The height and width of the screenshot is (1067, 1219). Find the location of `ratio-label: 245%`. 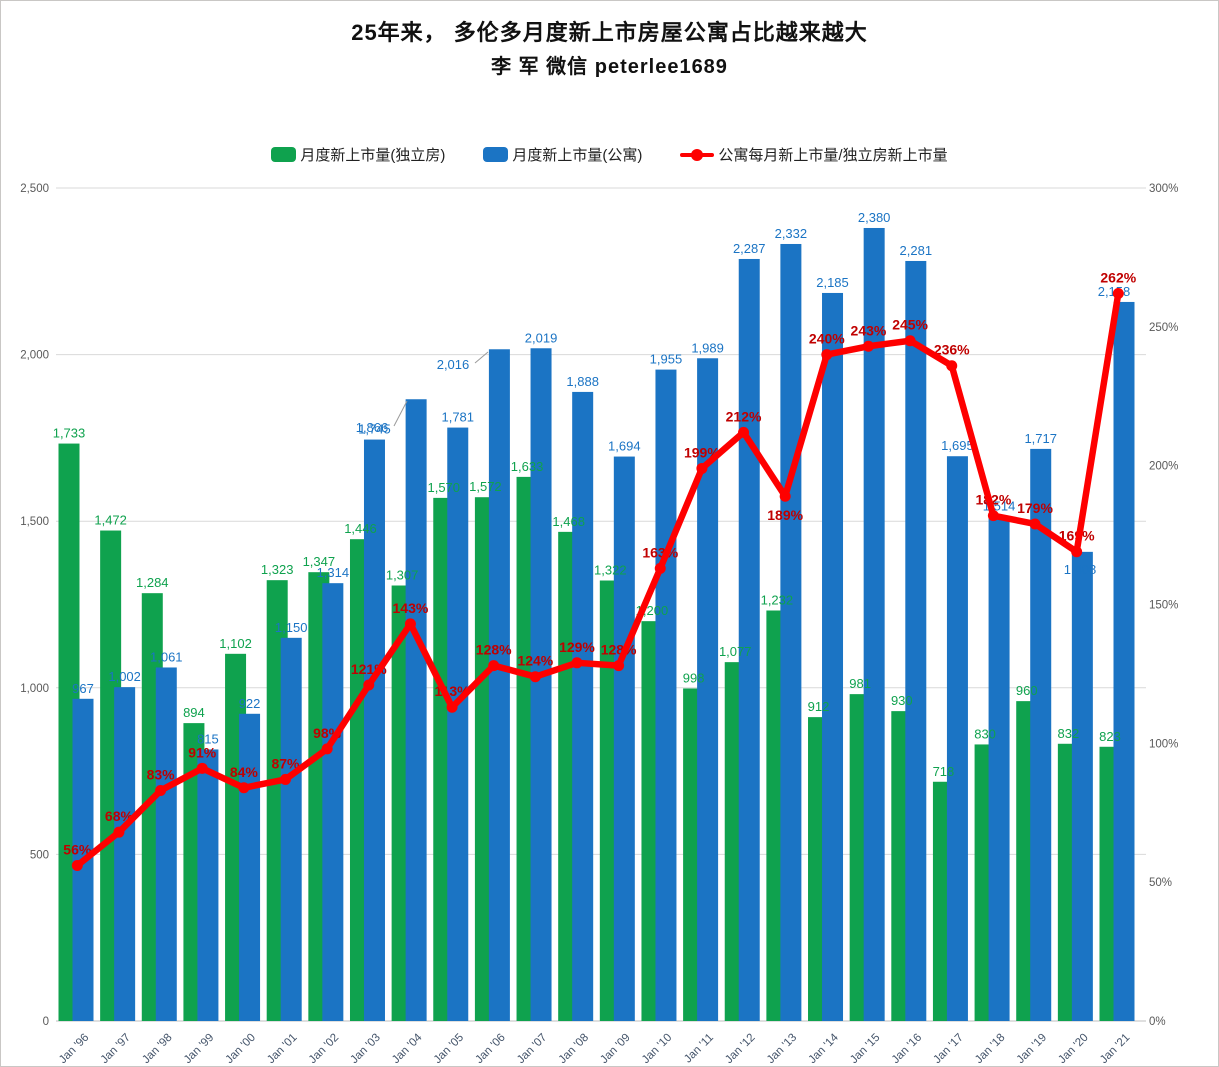

ratio-label: 245% is located at coordinates (910, 325).